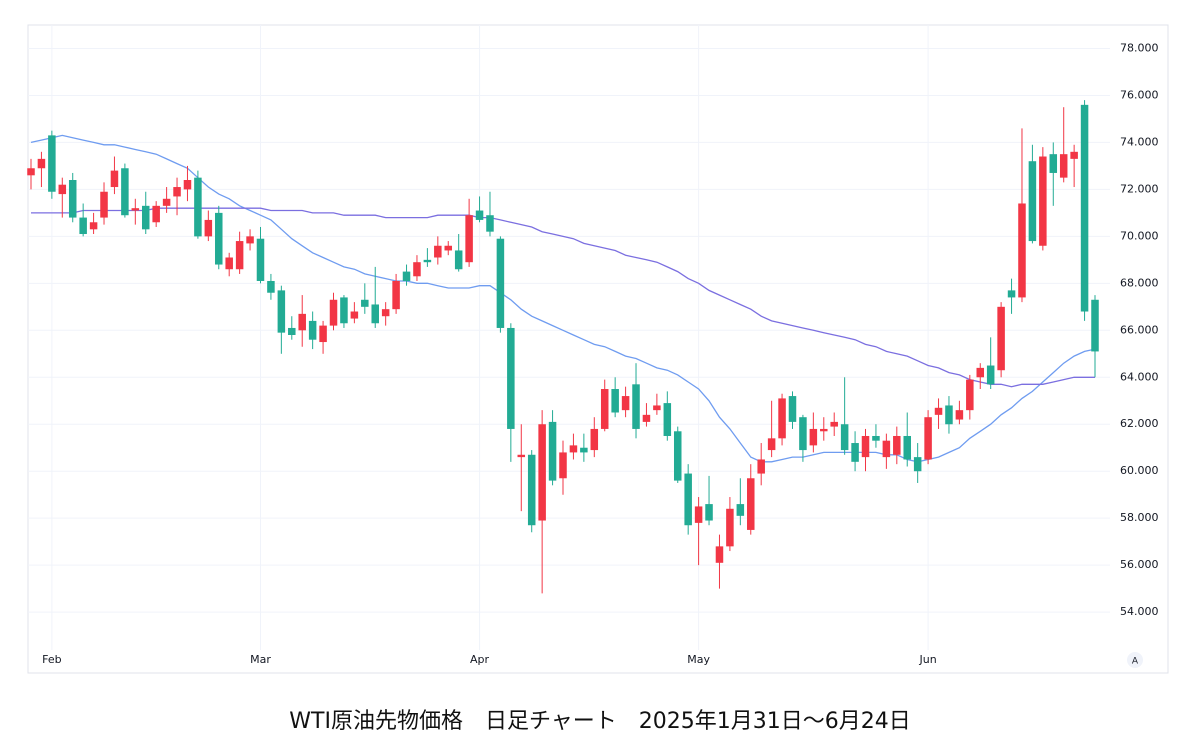 This screenshot has width=1200, height=751. Describe the element at coordinates (1139, 611) in the screenshot. I see `y-tick-label: 54.000` at that location.